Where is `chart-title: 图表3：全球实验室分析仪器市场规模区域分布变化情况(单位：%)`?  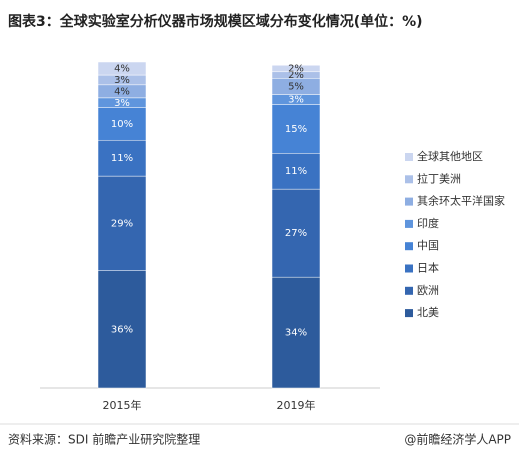 chart-title: 图表3：全球实验室分析仪器市场规模区域分布变化情况(单位：%) is located at coordinates (215, 21).